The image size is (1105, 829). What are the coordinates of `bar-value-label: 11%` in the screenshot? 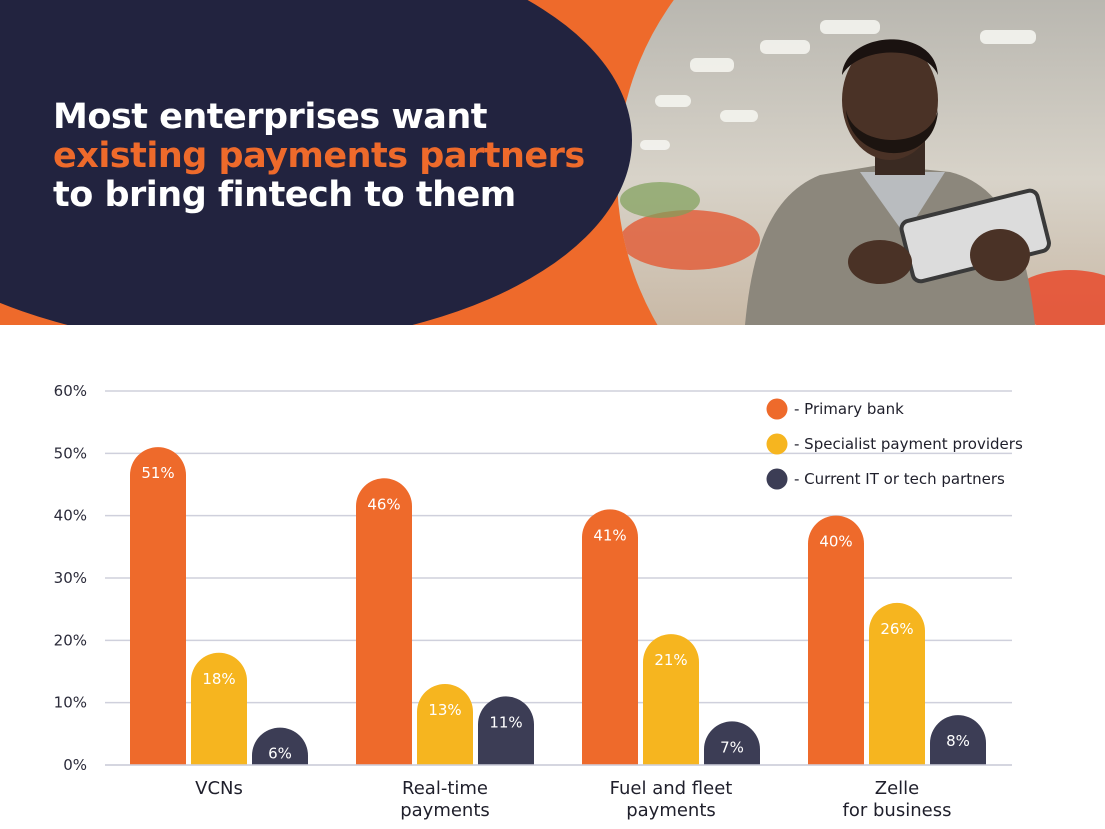 It's located at (505, 722).